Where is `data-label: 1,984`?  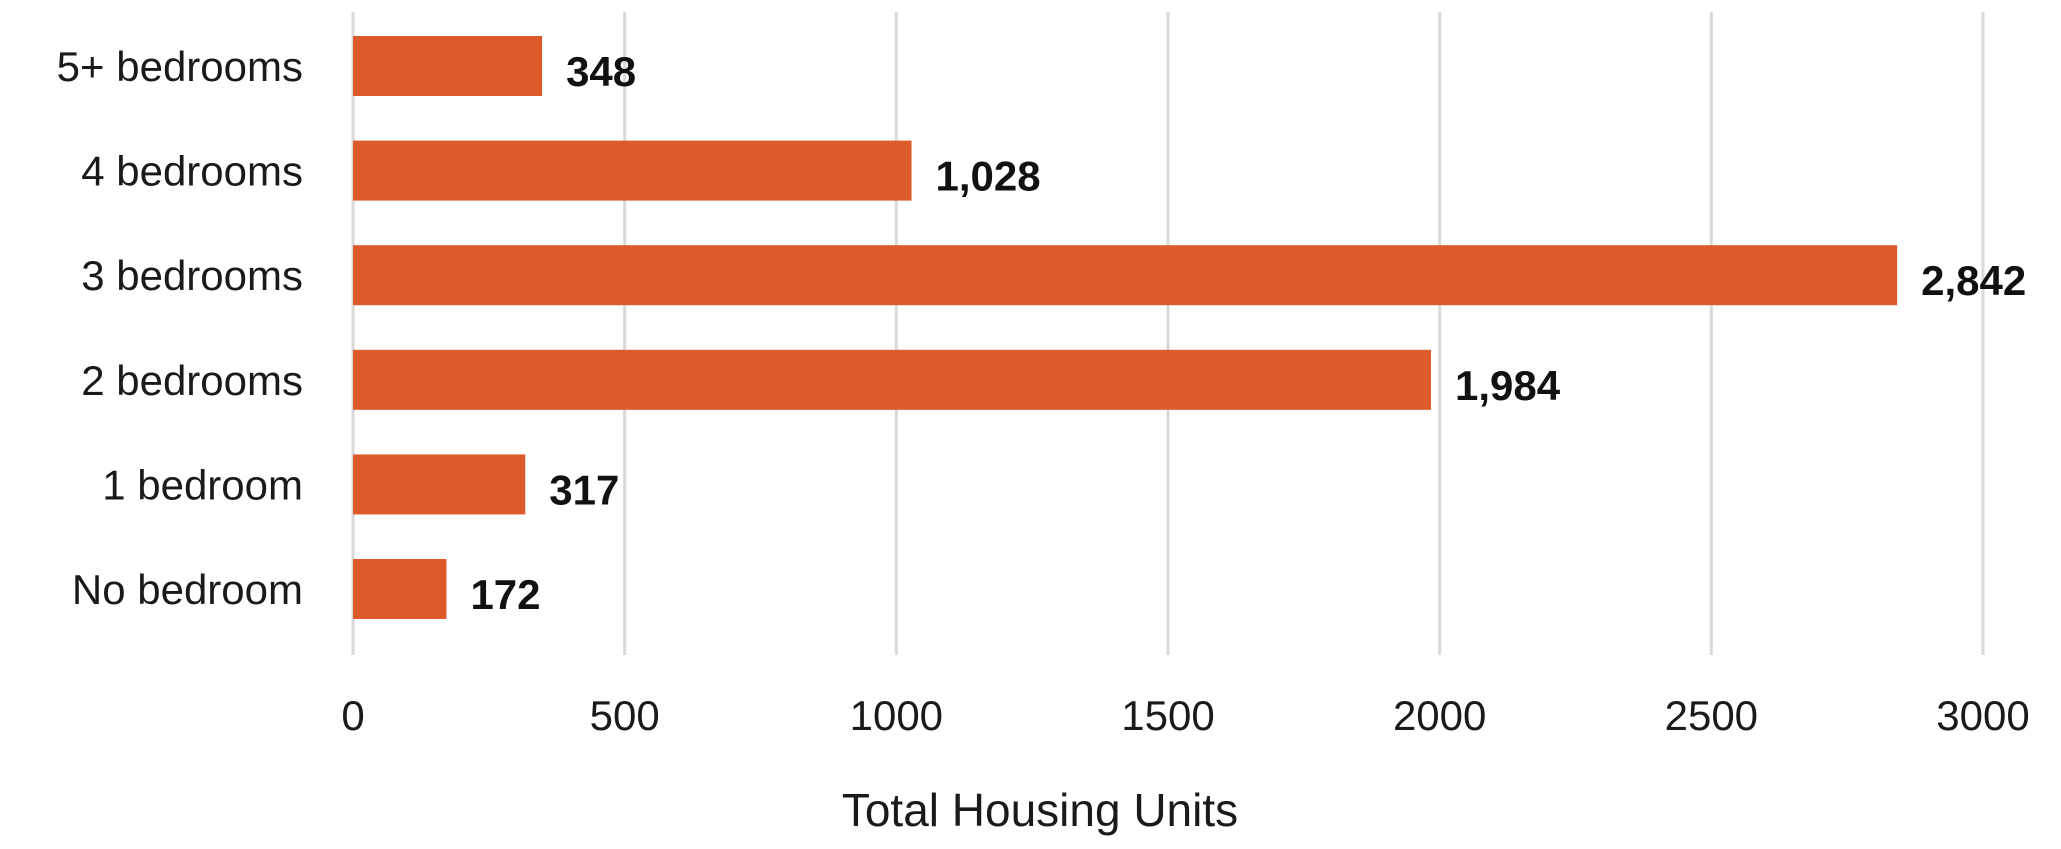 data-label: 1,984 is located at coordinates (1508, 385).